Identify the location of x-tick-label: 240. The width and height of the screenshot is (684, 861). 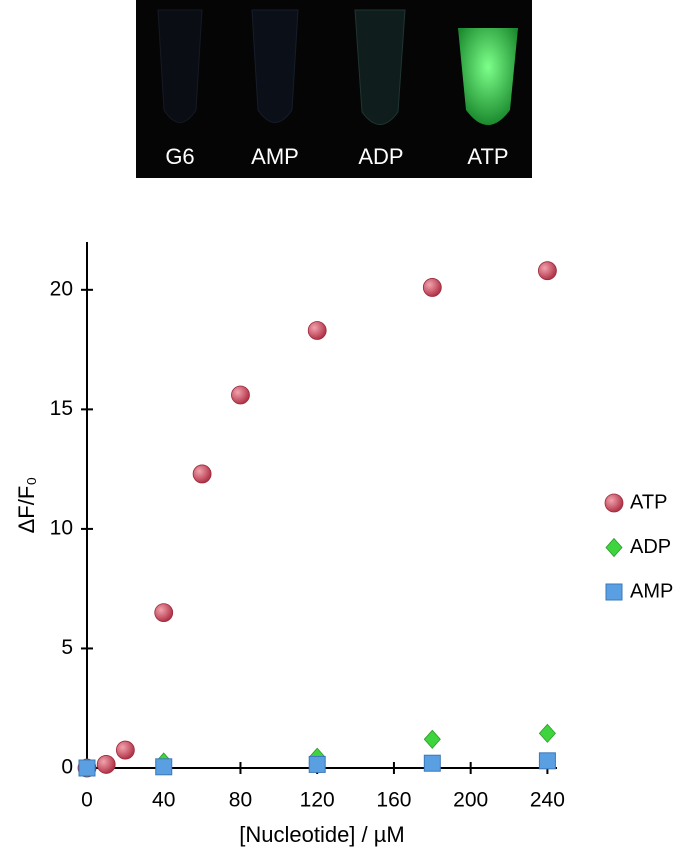
(547, 800).